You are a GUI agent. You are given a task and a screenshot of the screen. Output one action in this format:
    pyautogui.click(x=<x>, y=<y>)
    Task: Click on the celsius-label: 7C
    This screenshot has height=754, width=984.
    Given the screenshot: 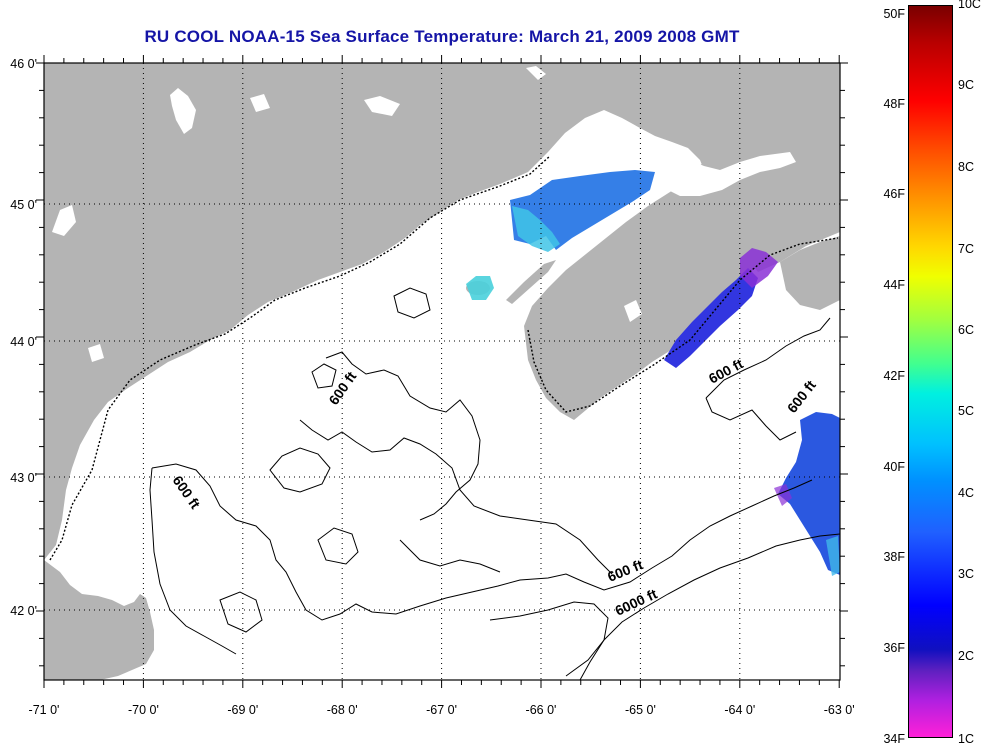 What is the action you would take?
    pyautogui.click(x=966, y=249)
    